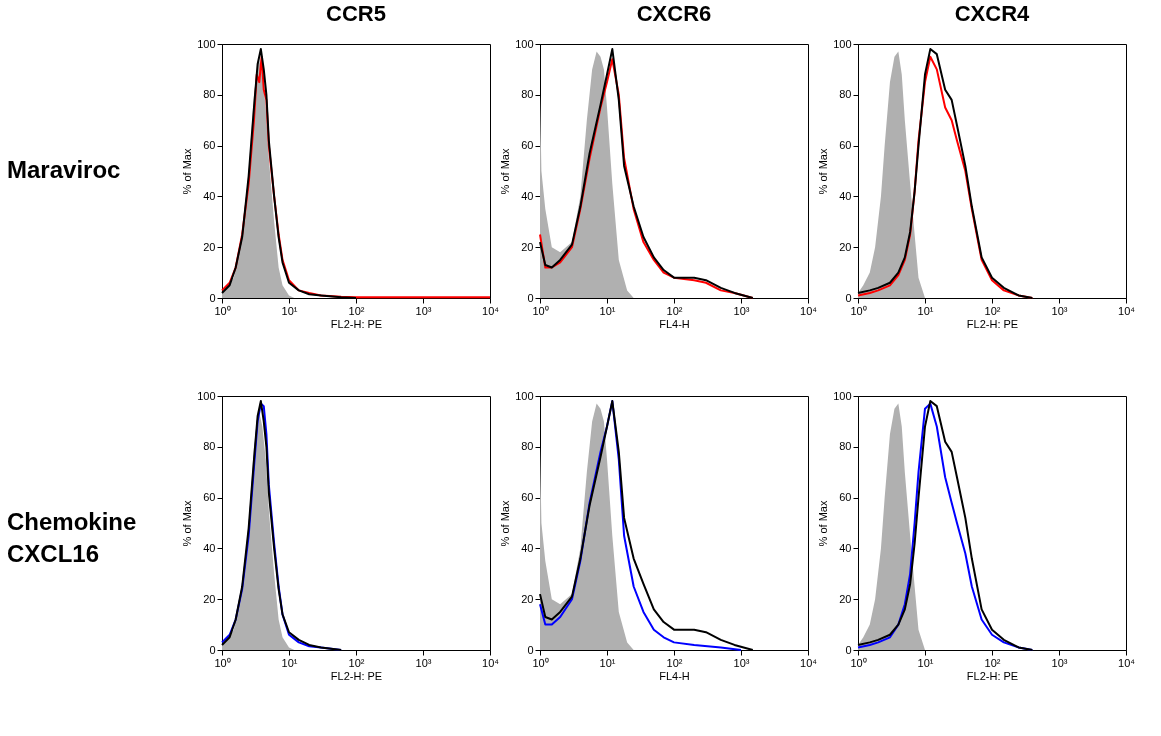  Describe the element at coordinates (64, 169) in the screenshot. I see `text: Maraviroc` at that location.